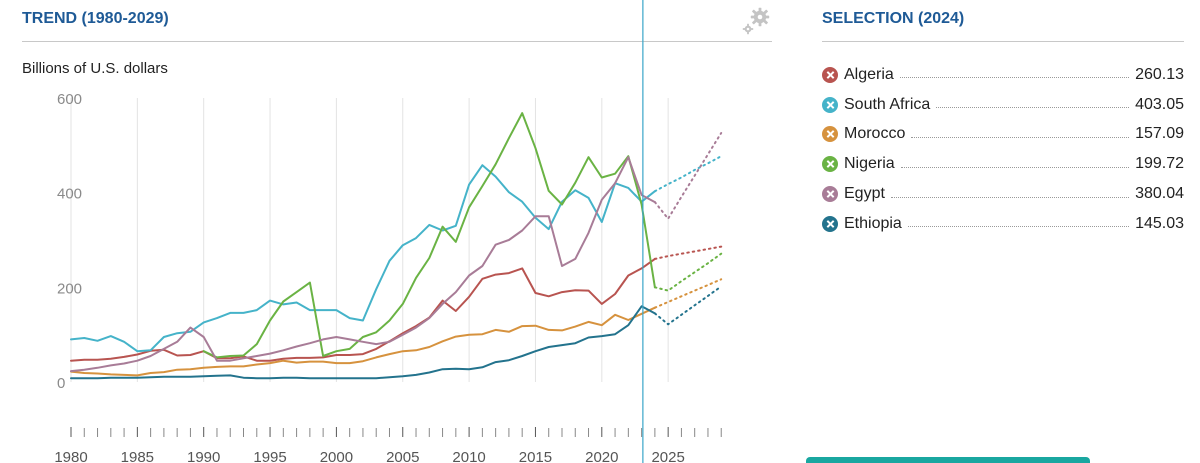 This screenshot has height=463, width=1200. Describe the element at coordinates (948, 460) in the screenshot. I see `action-button` at that location.